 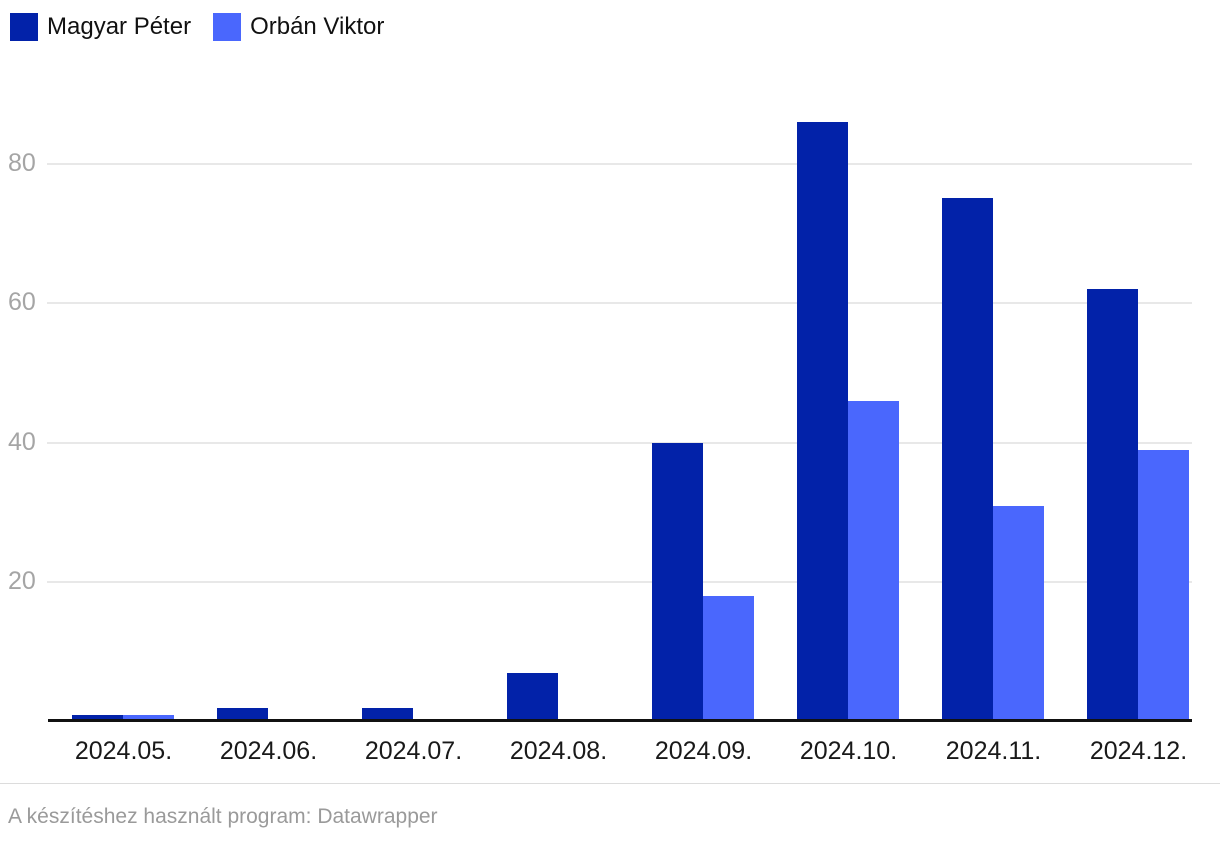 I want to click on legend-item-magyar-peter: Magyar Péter, so click(x=100, y=27).